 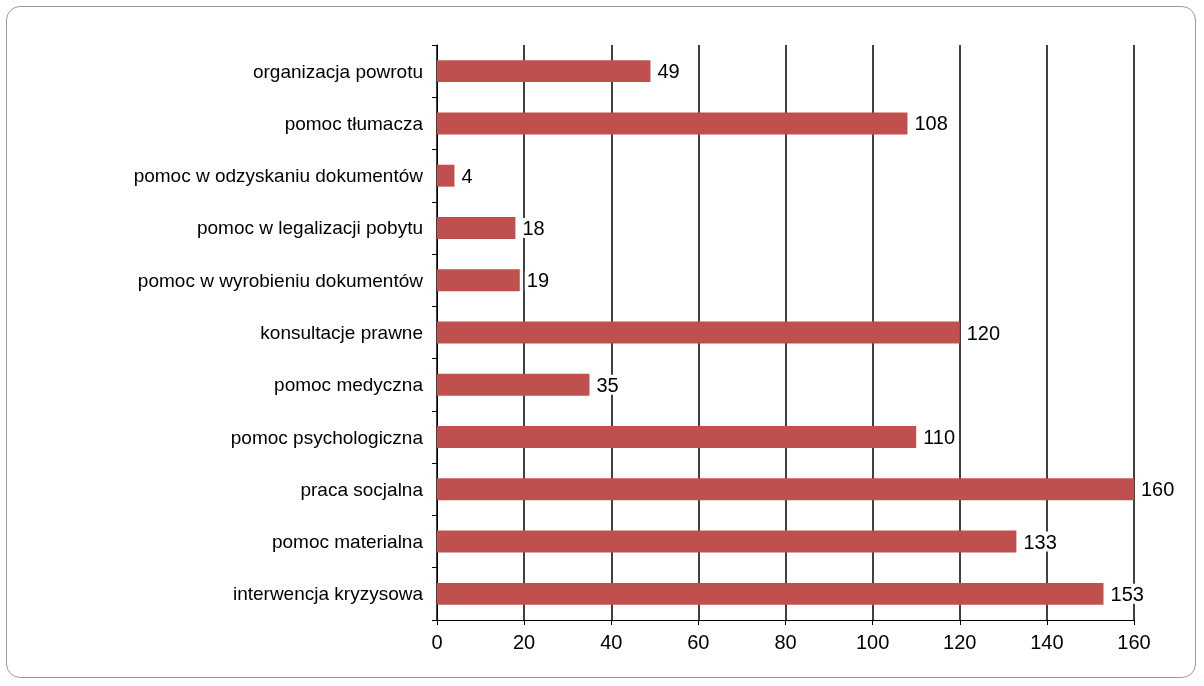 I want to click on y-tick-label: praca socjalna, so click(x=362, y=489).